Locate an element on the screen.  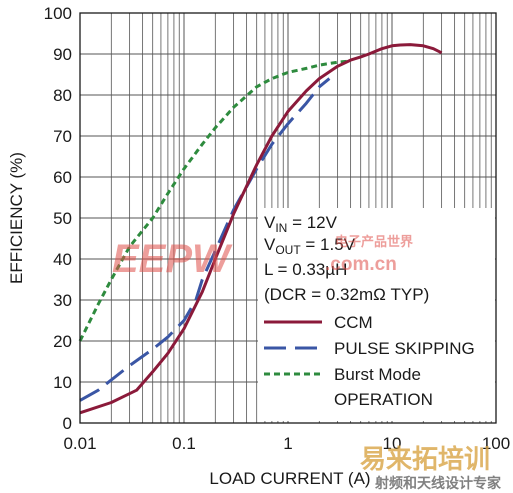
eepw-chinese: 电子产品世界 is located at coordinates (374, 241).